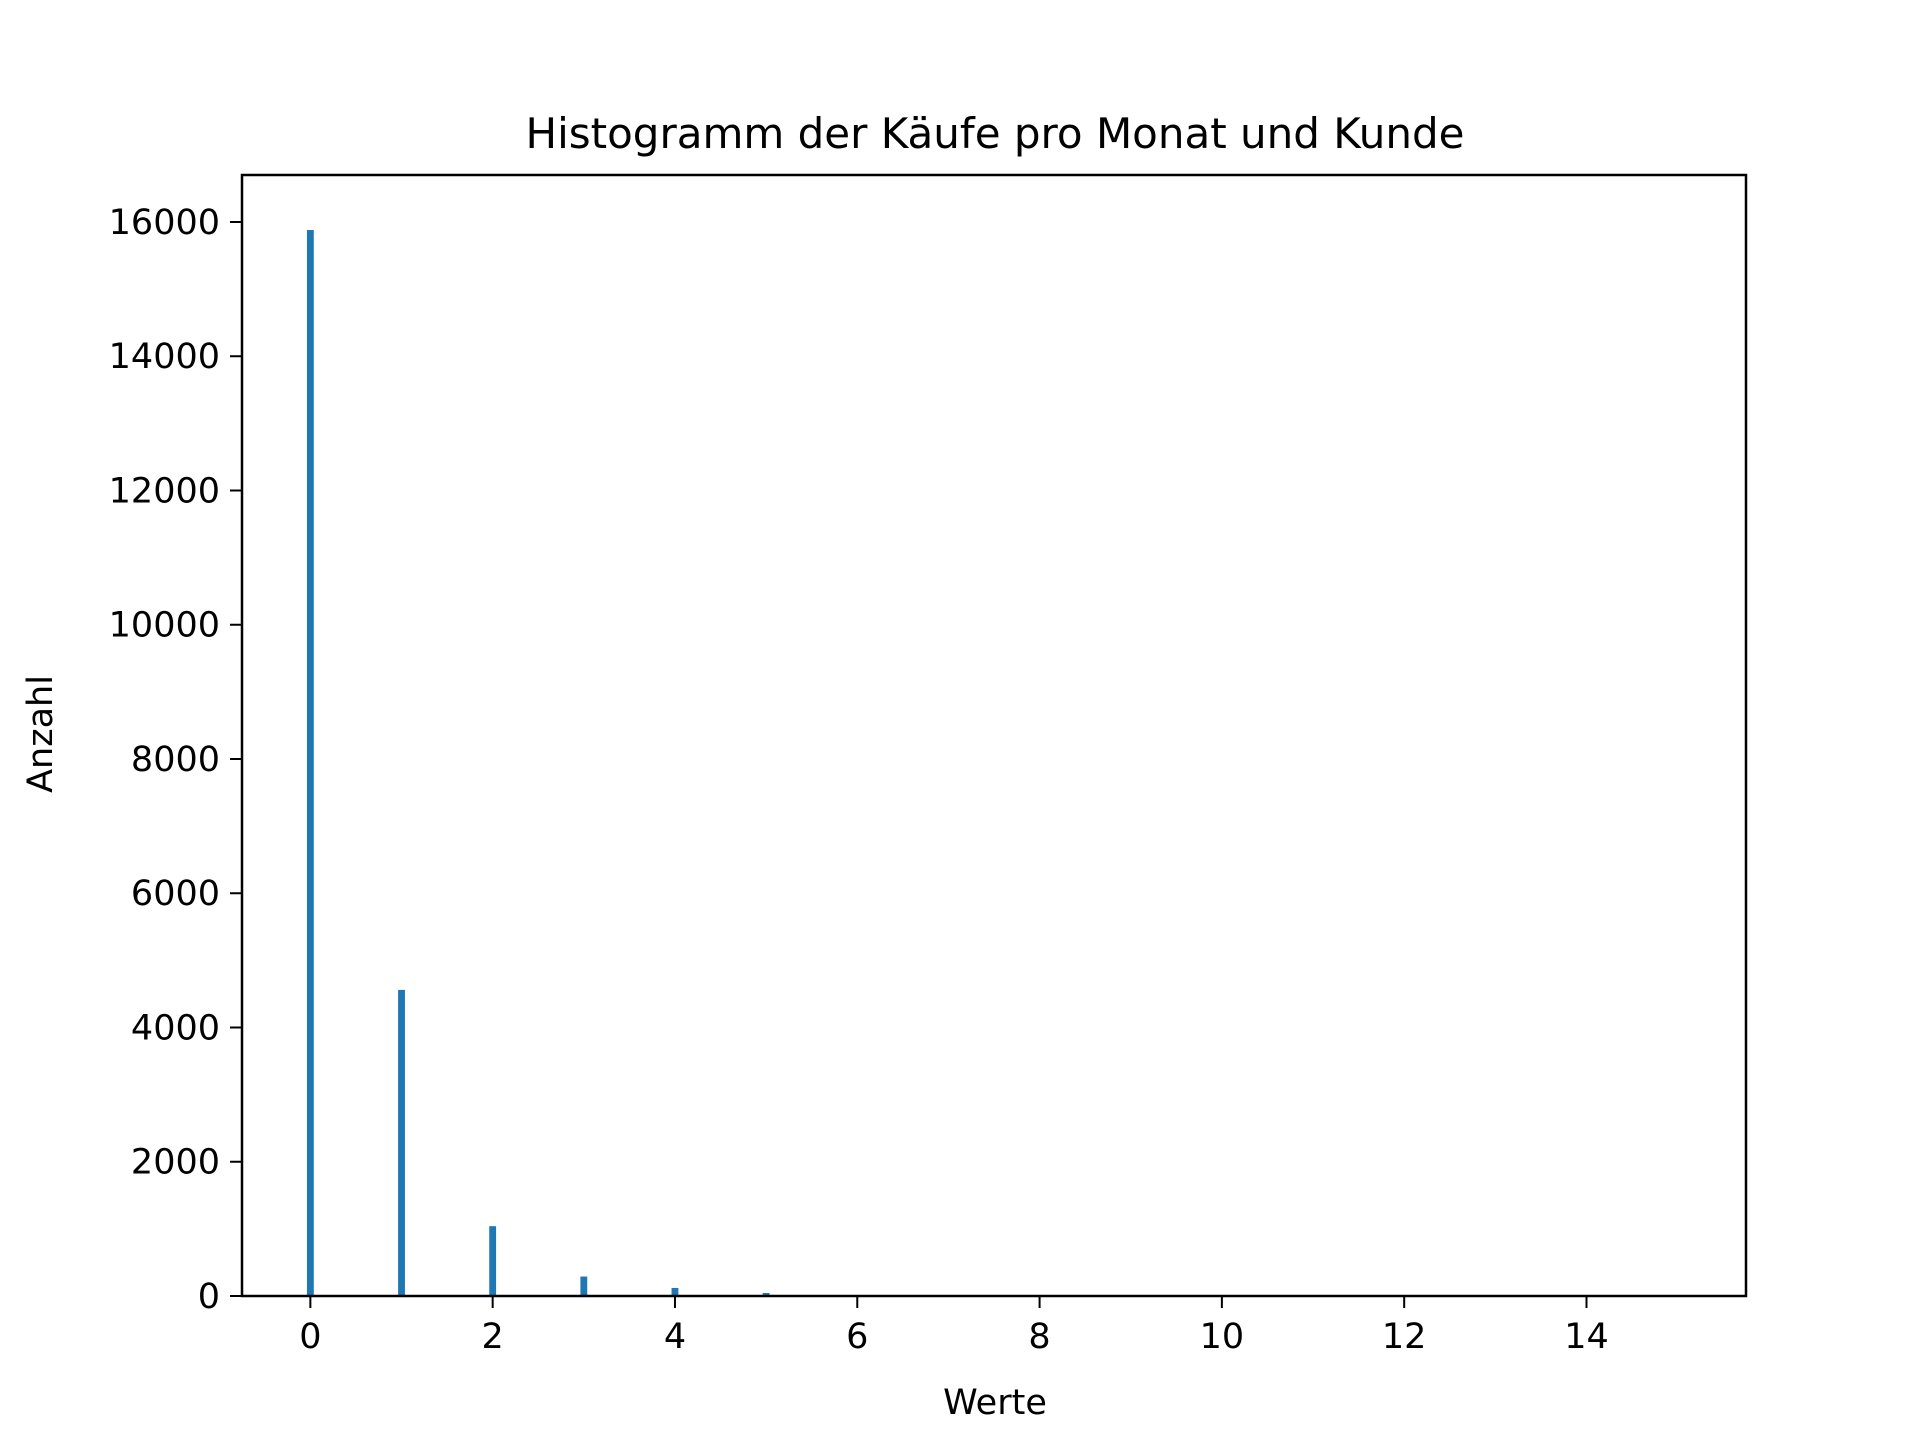  Describe the element at coordinates (164, 626) in the screenshot. I see `y-tick-label: 10000` at that location.